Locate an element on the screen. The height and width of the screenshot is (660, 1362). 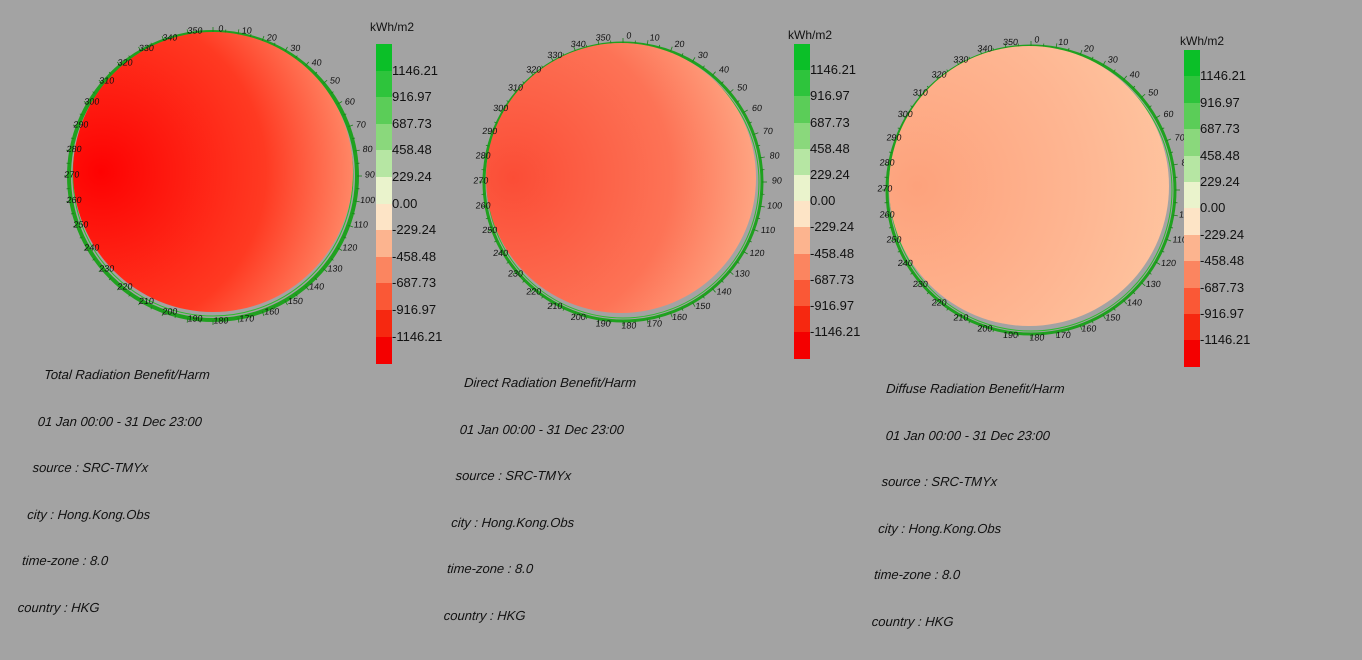
azimuth-label: 30 is located at coordinates (295, 48).